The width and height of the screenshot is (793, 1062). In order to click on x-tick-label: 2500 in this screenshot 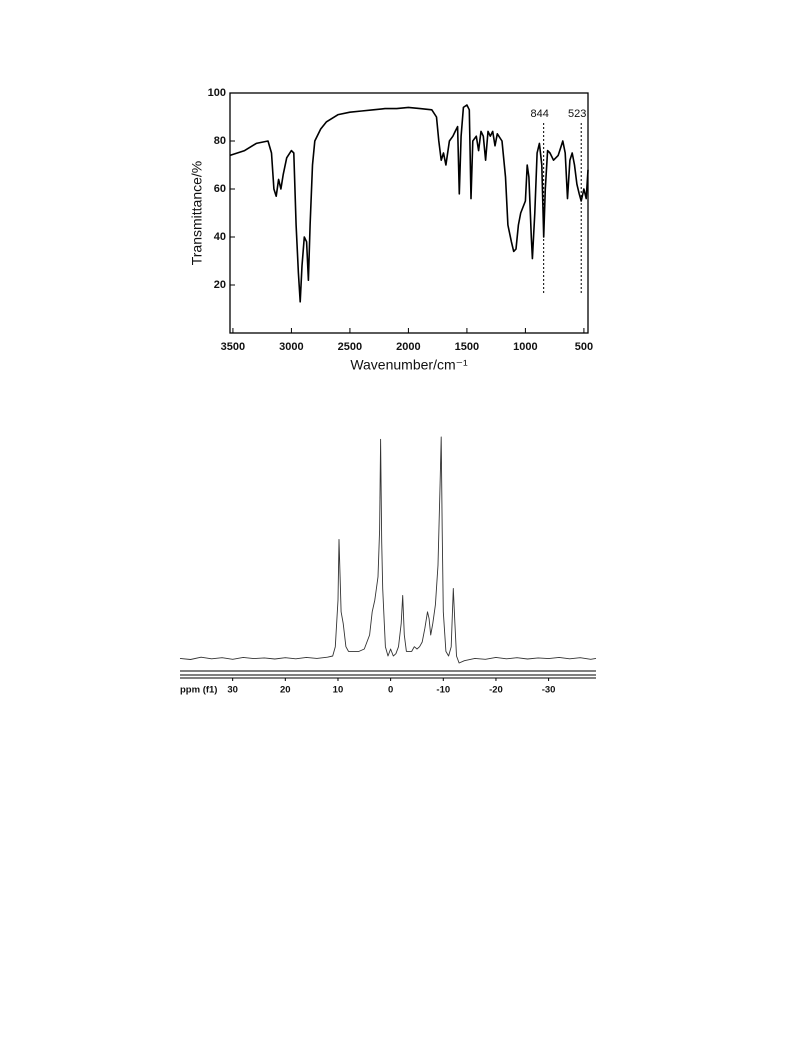, I will do `click(350, 347)`.